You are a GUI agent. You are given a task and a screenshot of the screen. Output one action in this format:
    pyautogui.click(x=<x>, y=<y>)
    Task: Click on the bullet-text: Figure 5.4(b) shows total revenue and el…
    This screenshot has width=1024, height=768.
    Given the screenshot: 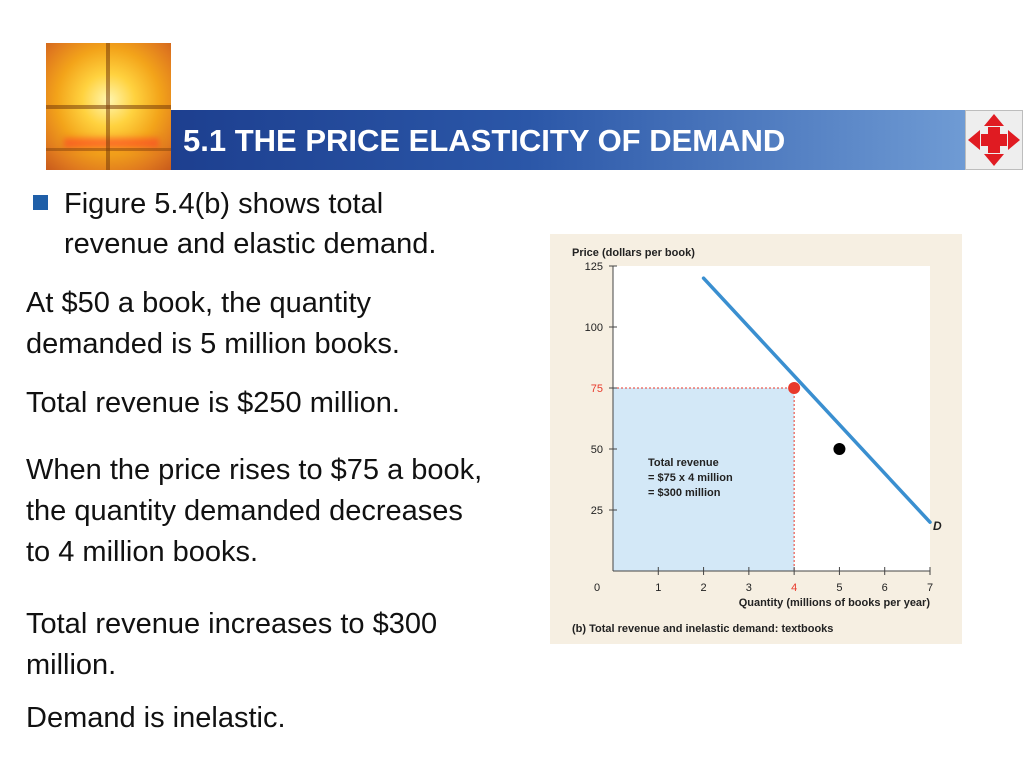 What is the action you would take?
    pyautogui.click(x=250, y=224)
    